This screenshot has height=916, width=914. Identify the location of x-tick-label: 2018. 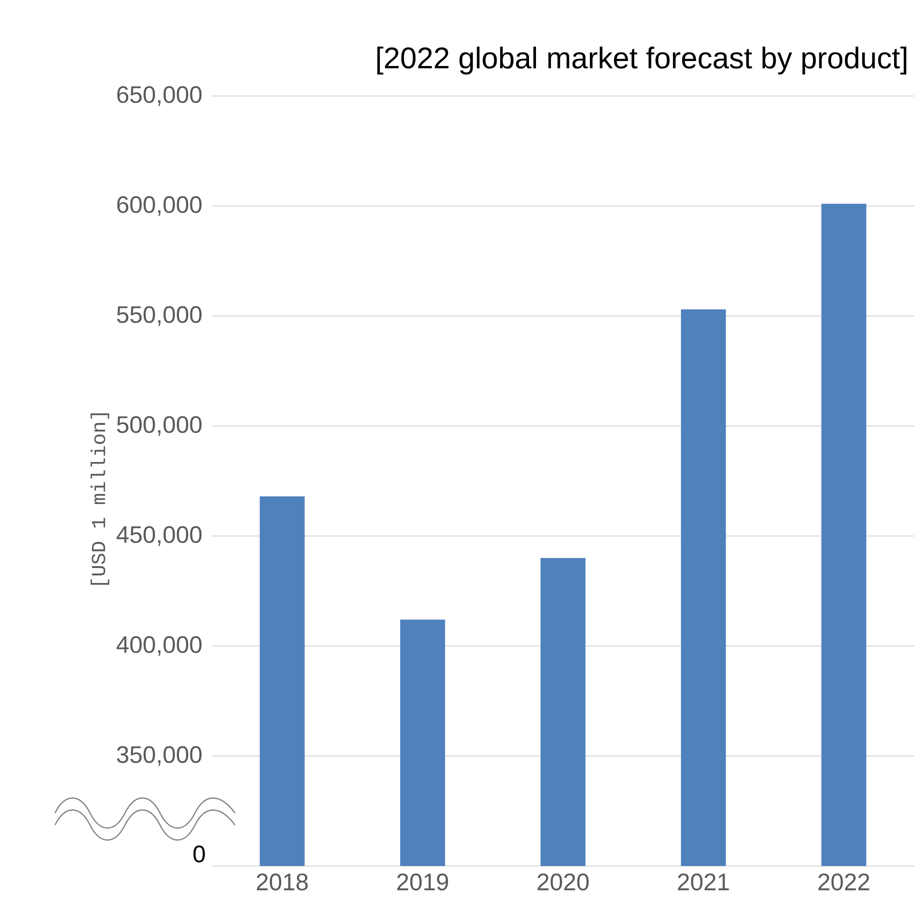
(282, 882).